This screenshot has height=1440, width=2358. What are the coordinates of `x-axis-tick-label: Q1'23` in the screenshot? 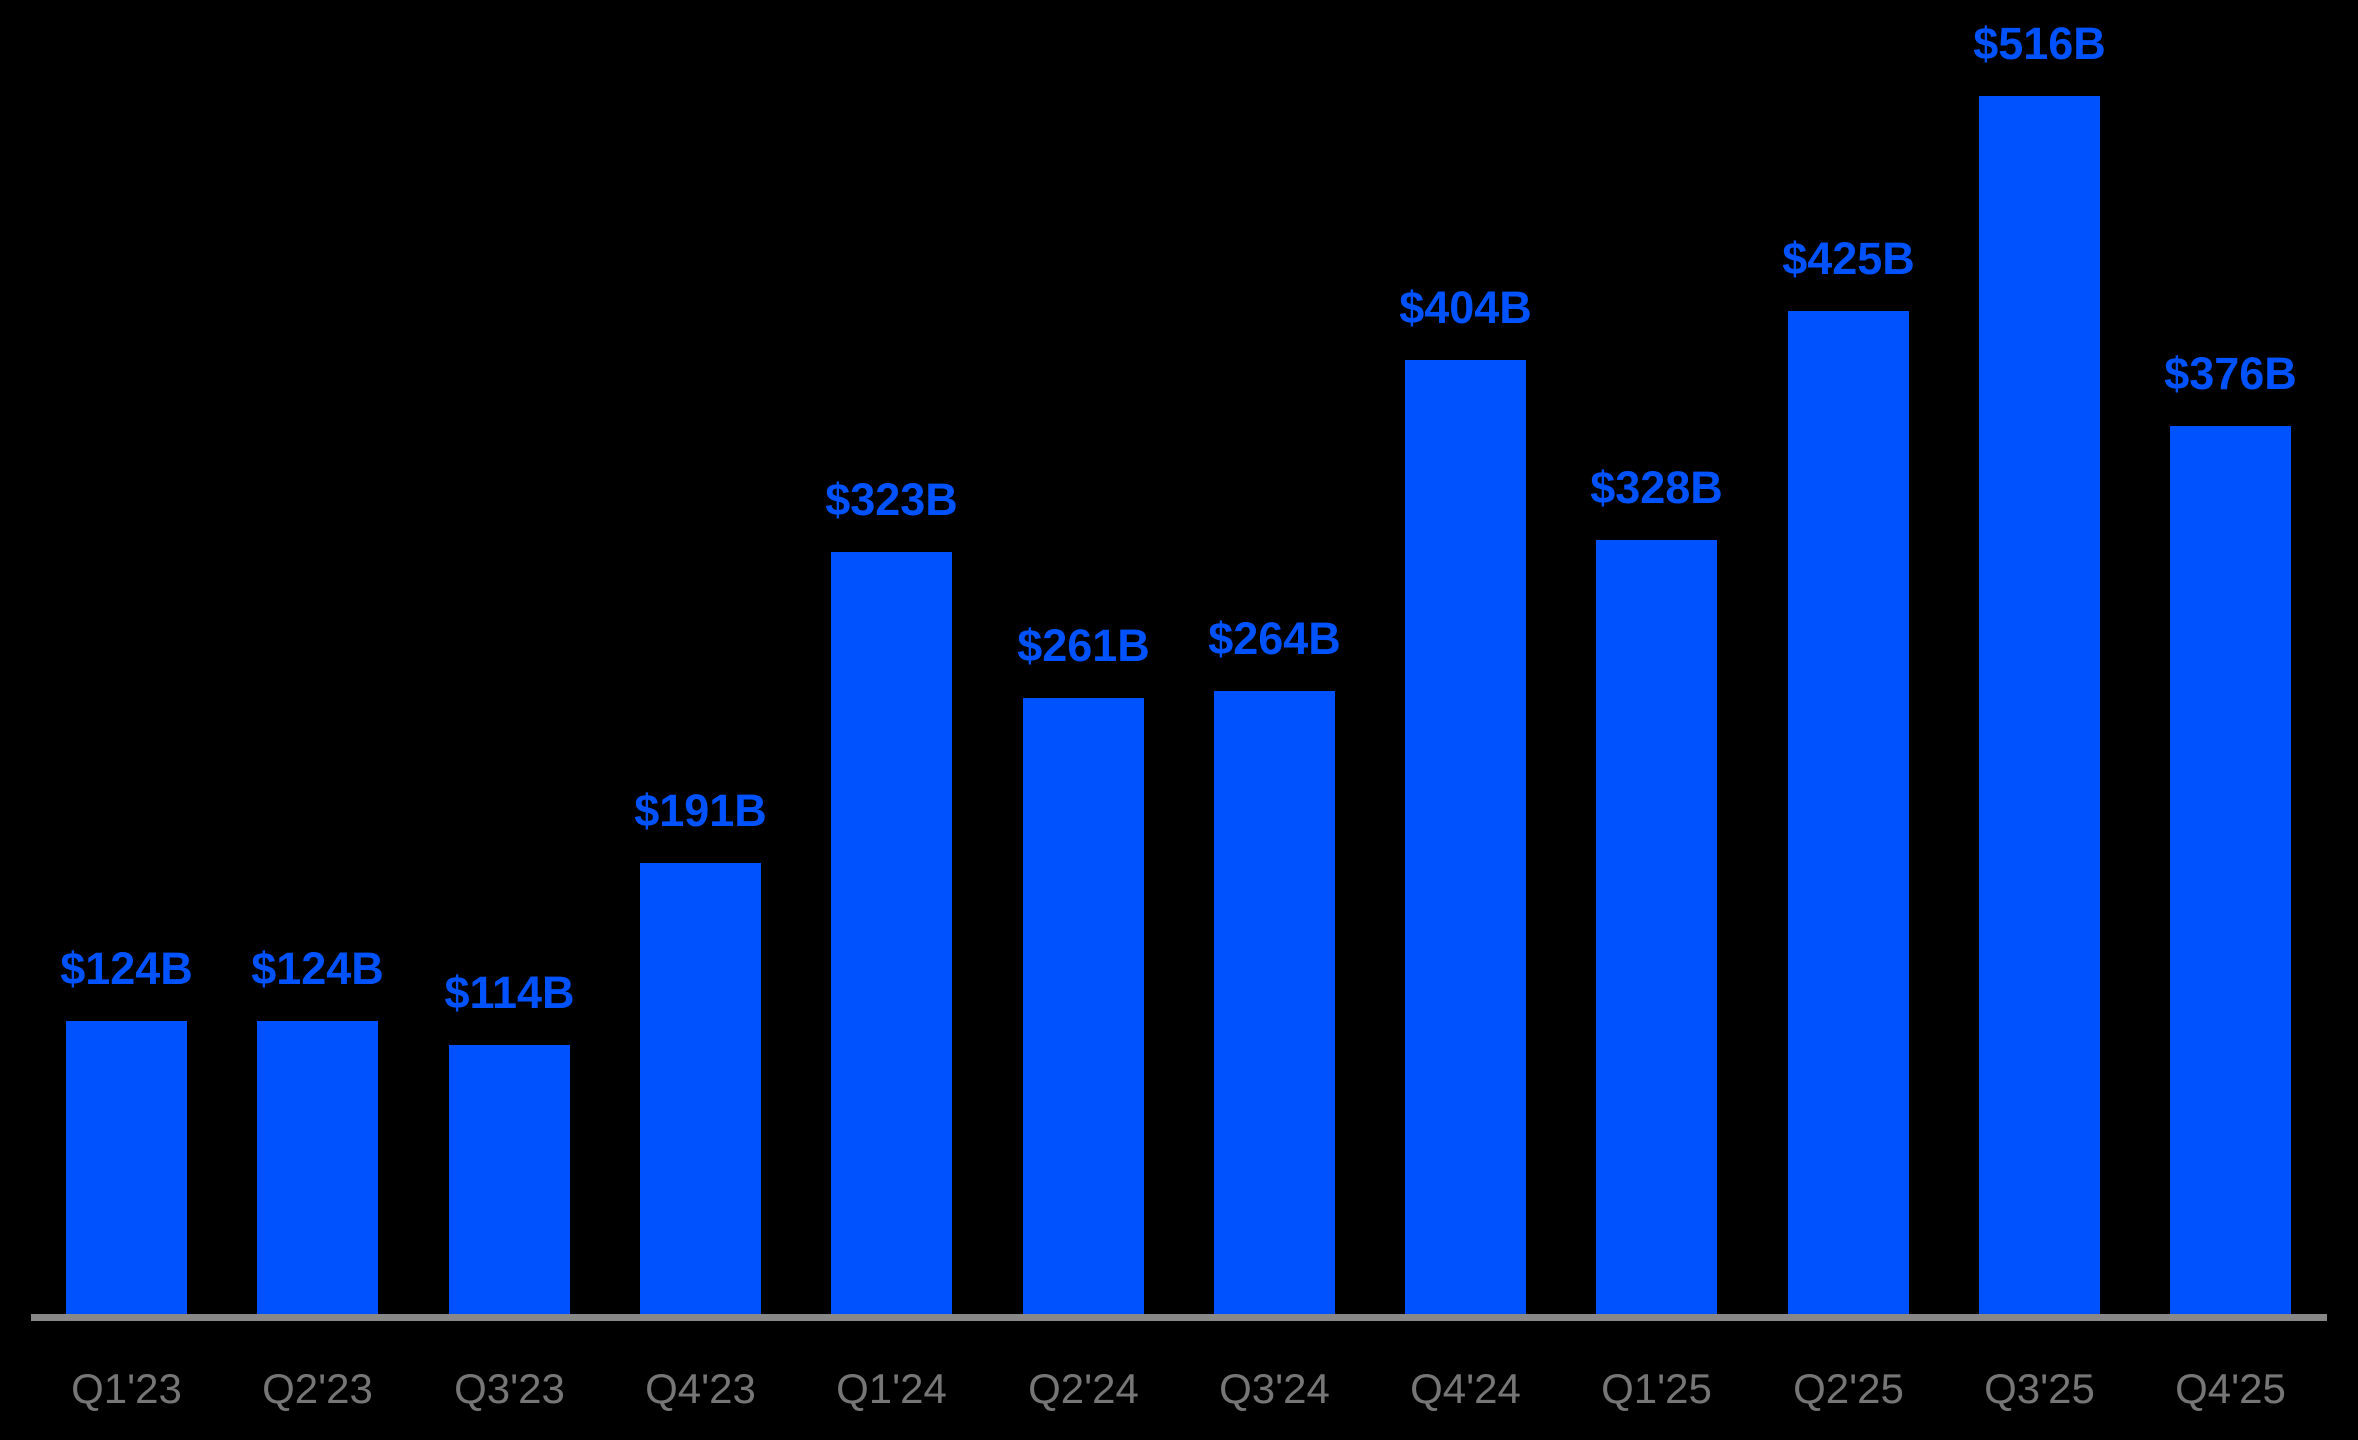 It's located at (126, 1388).